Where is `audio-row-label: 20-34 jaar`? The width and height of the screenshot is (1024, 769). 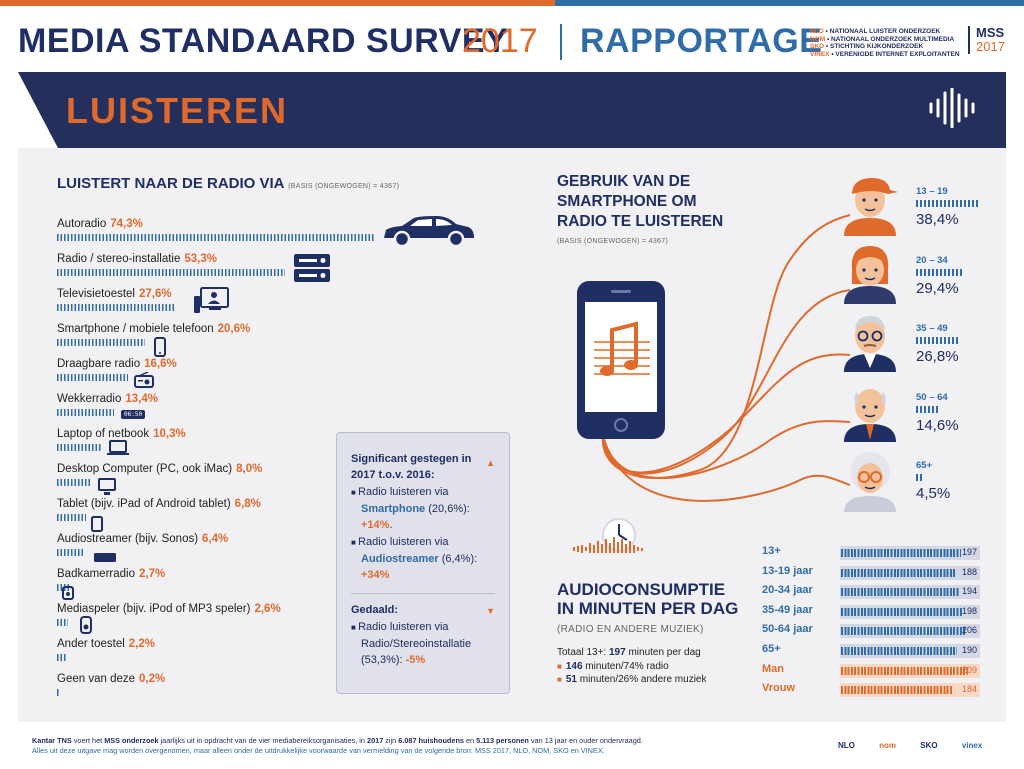 audio-row-label: 20-34 jaar is located at coordinates (787, 590).